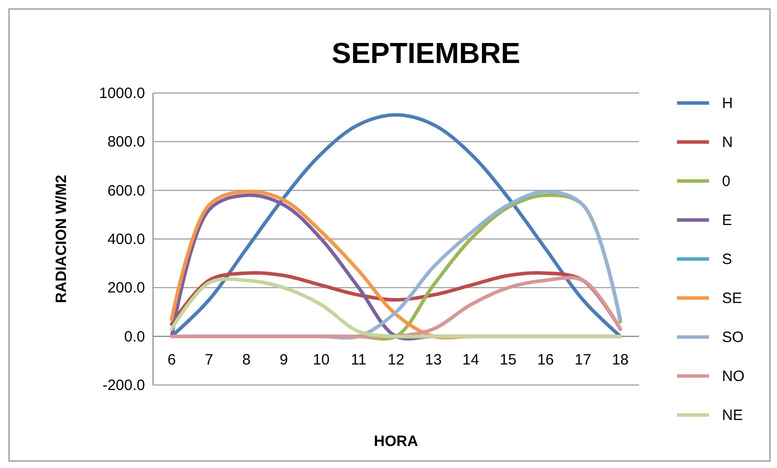 The height and width of the screenshot is (468, 777). I want to click on y-tick-label: 200.0, so click(126, 288).